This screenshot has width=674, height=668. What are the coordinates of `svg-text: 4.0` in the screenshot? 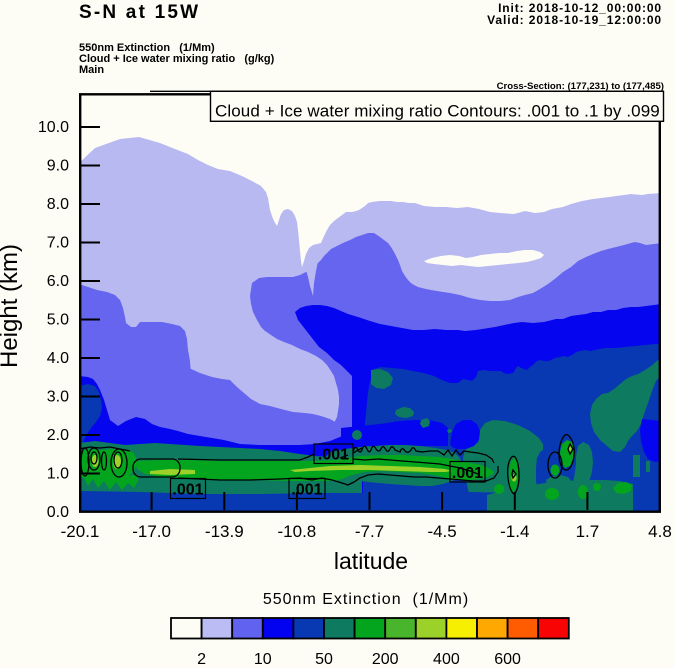 It's located at (58, 358).